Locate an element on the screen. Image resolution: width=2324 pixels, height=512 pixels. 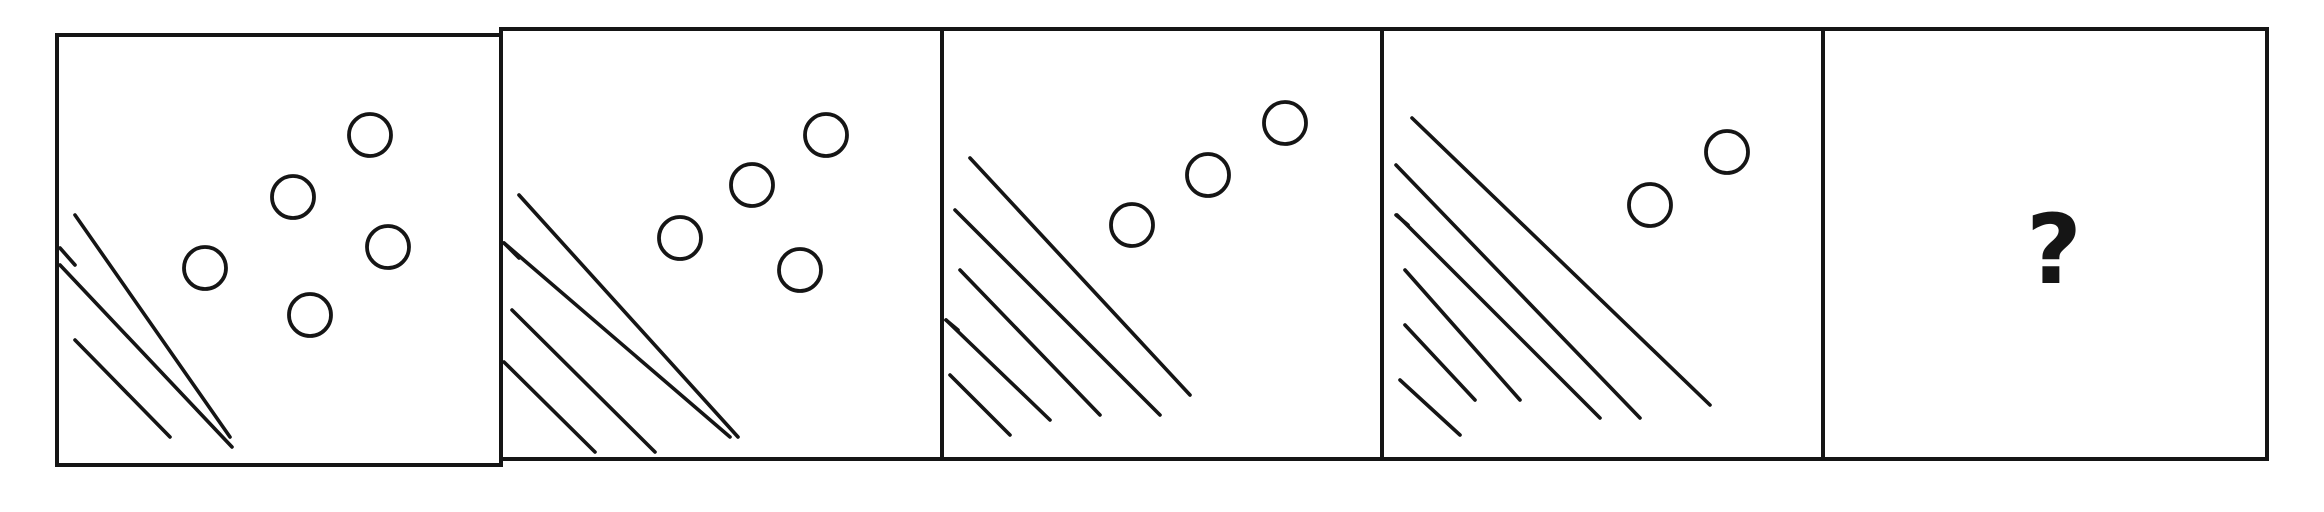
panel-1-lines is located at coordinates (146, 331).